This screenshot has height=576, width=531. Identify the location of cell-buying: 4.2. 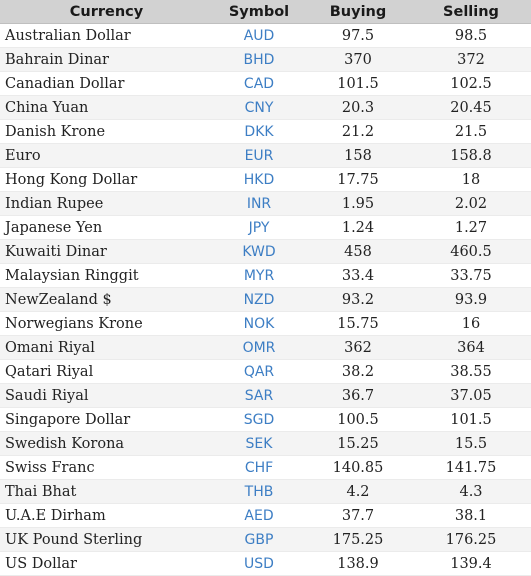
(358, 491).